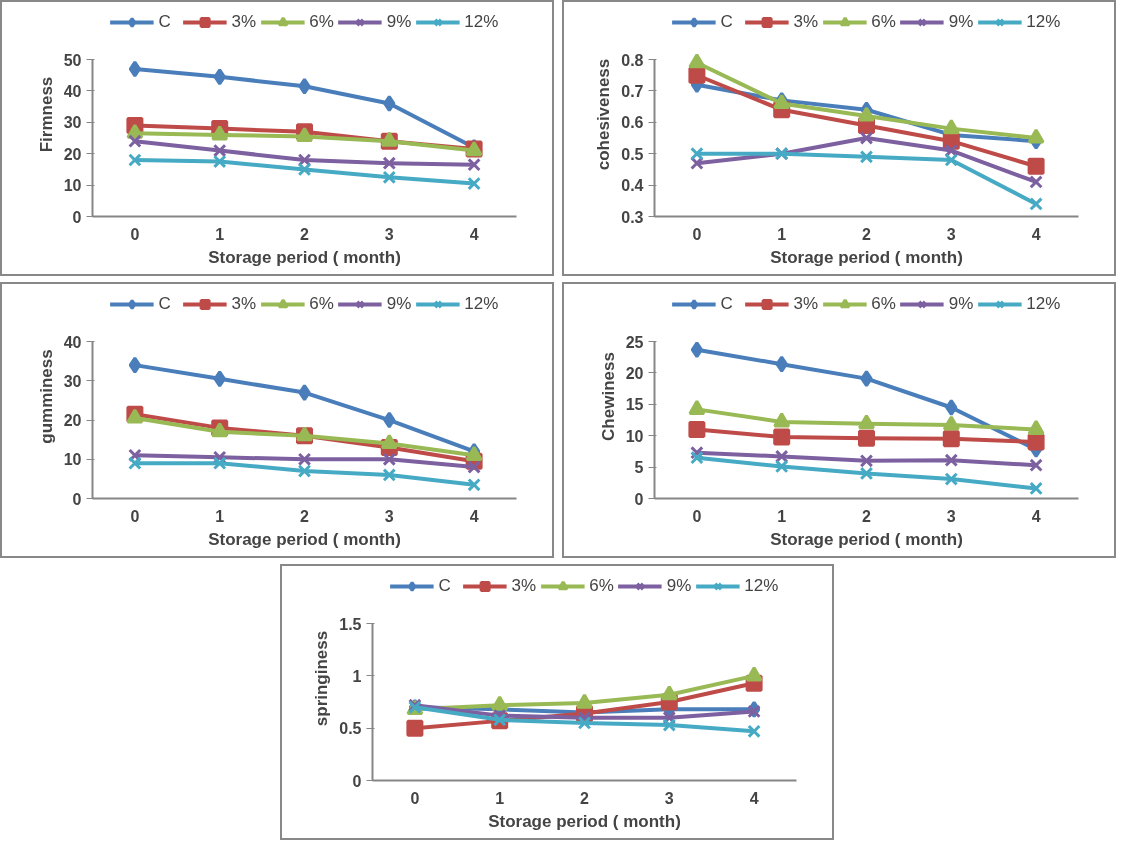  I want to click on y-tick-label: 0.3, so click(632, 217).